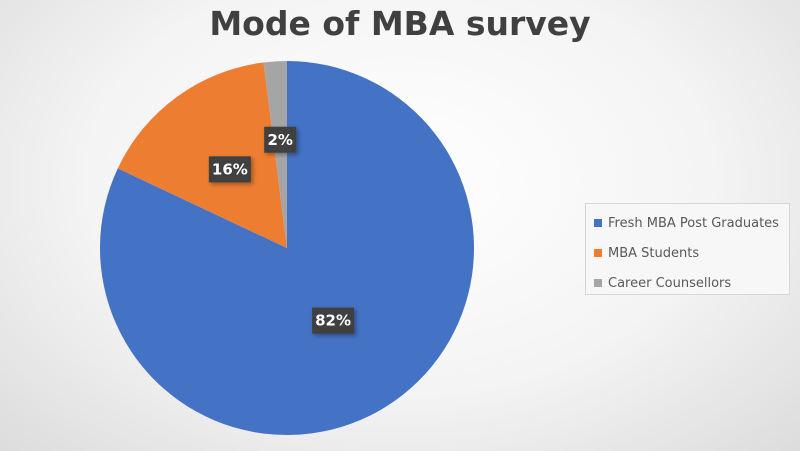 The image size is (800, 451). Describe the element at coordinates (400, 23) in the screenshot. I see `chart-title: Mode of MBA survey` at that location.